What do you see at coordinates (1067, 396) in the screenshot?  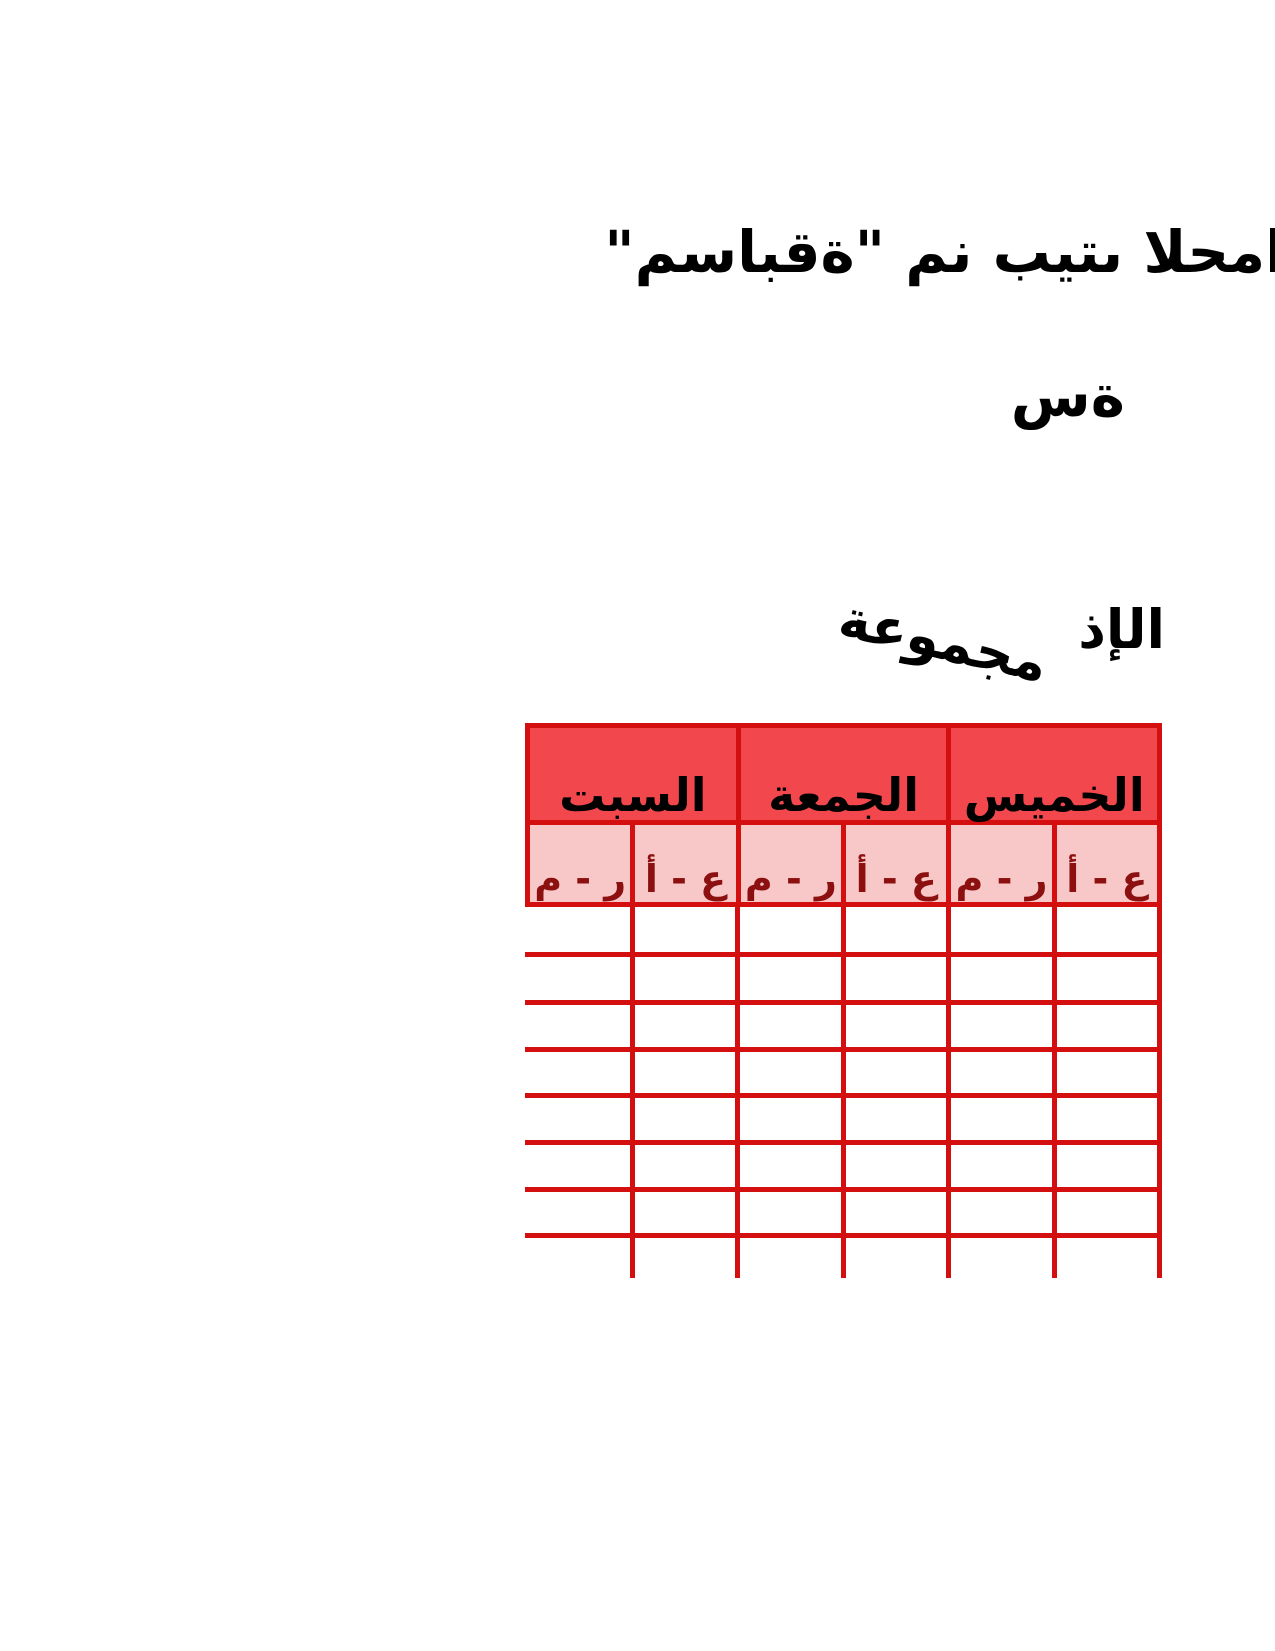 I see `page-title-line2: سة` at bounding box center [1067, 396].